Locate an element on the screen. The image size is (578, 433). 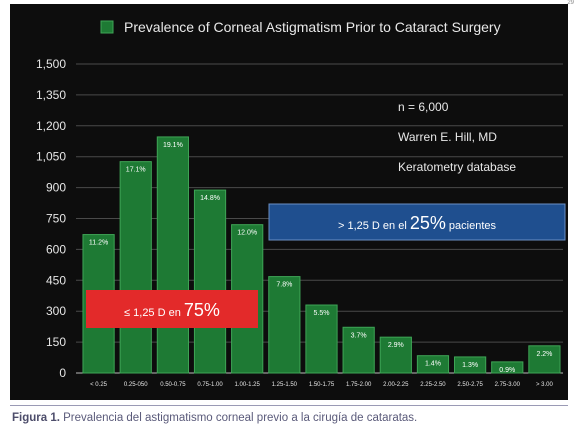
red-callout: ≤ 1,25 D en 75% is located at coordinates (172, 309).